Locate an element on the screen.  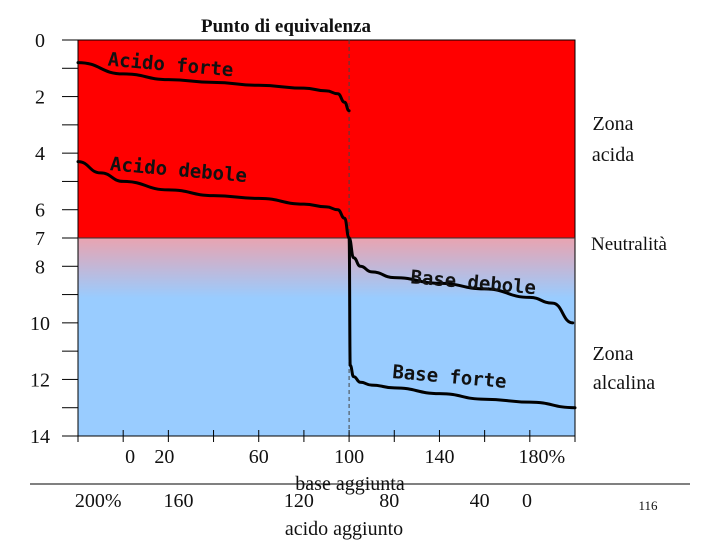
x-bottom-axis-label: acido aggiunto is located at coordinates (344, 529).